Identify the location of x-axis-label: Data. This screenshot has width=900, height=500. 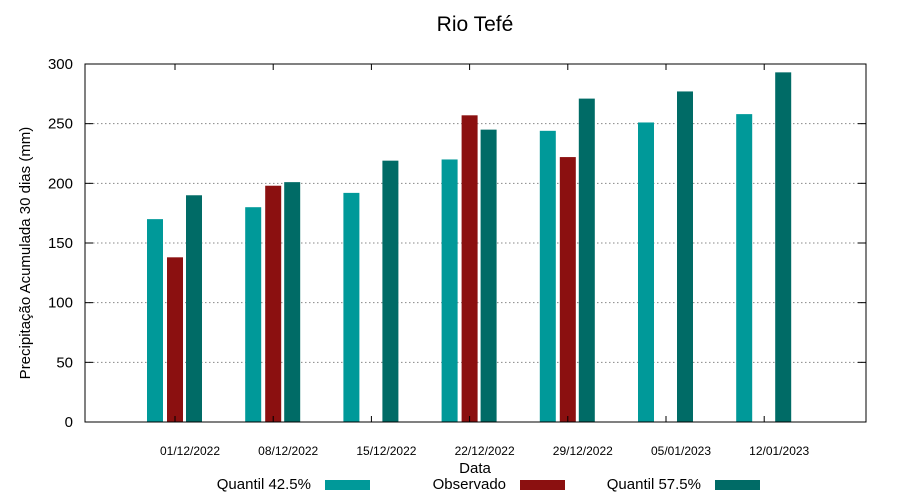
(475, 468).